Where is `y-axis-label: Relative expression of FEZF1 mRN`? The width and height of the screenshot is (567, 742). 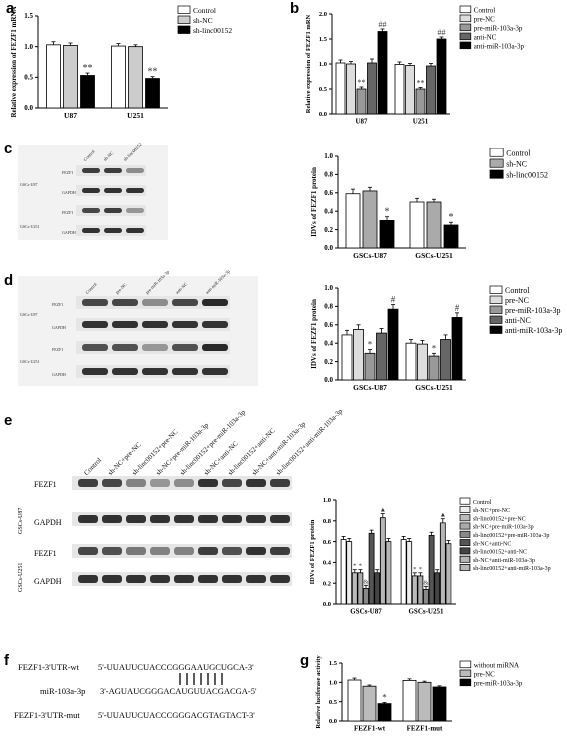 y-axis-label: Relative expression of FEZF1 mRN is located at coordinates (308, 63).